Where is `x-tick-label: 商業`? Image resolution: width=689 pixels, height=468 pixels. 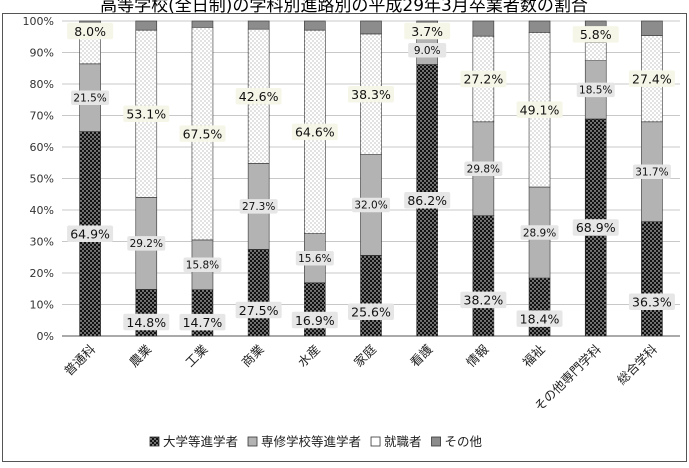
x-tick-label: 商業 is located at coordinates (252, 355).